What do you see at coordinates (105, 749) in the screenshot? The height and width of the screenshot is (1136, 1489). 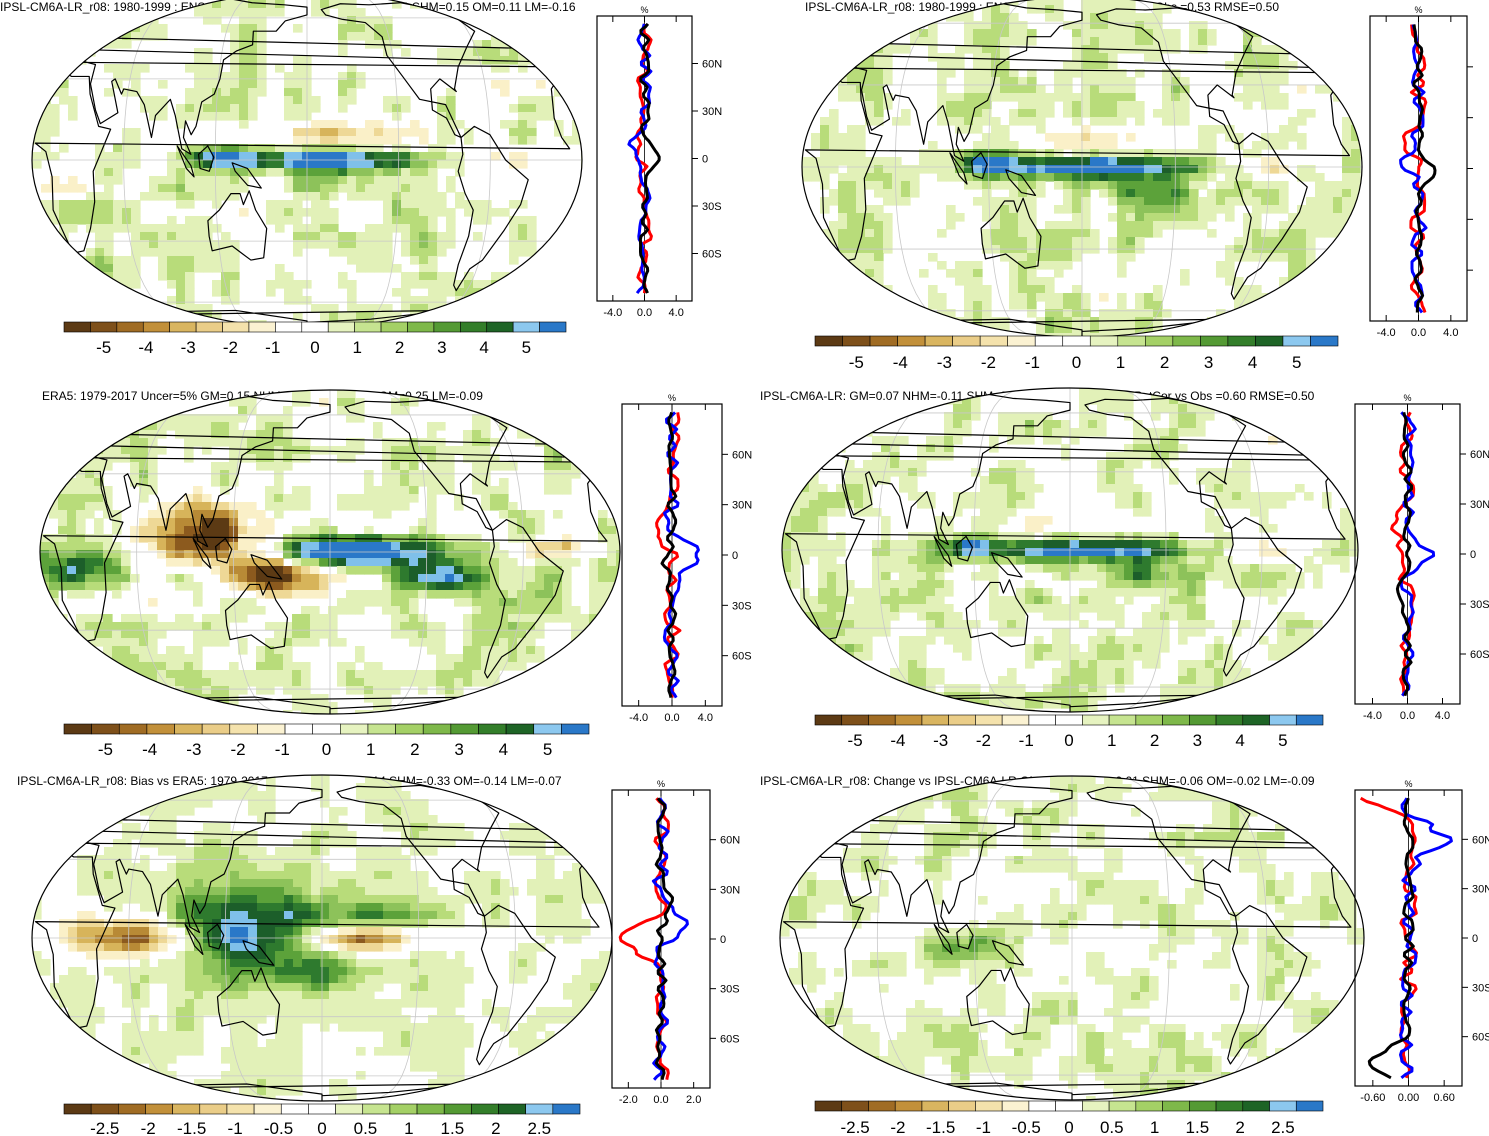 I see `colorbar-label: -5` at bounding box center [105, 749].